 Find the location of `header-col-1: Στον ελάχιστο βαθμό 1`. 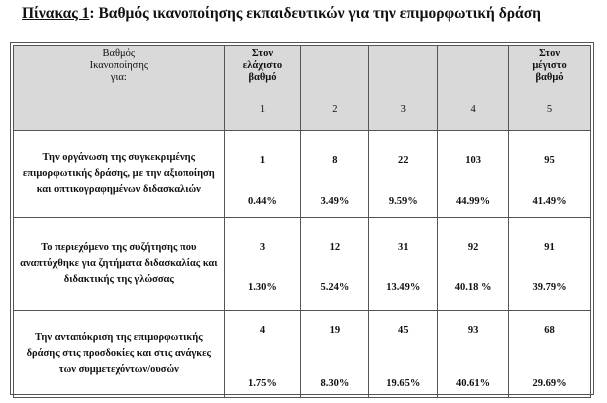

header-col-1: Στον ελάχιστο βαθμό 1 is located at coordinates (262, 88).